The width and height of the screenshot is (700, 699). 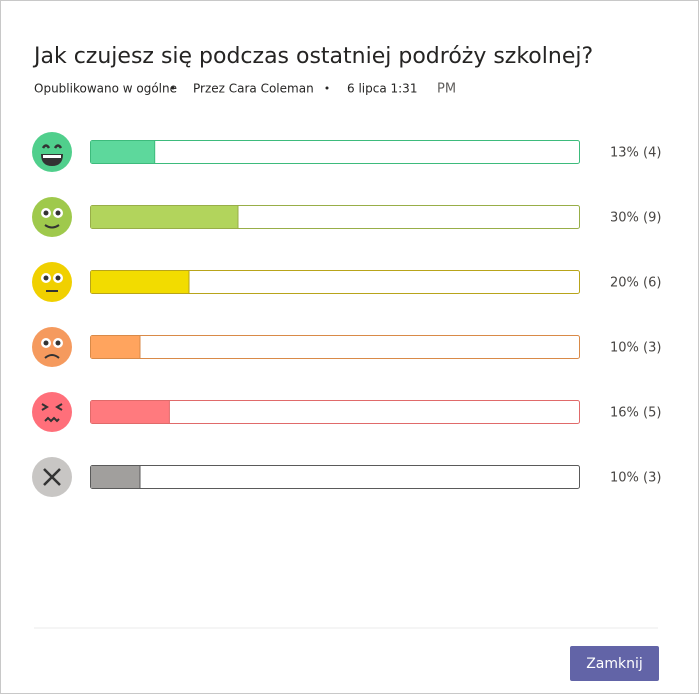 What do you see at coordinates (52, 282) in the screenshot?
I see `emoji-neutral` at bounding box center [52, 282].